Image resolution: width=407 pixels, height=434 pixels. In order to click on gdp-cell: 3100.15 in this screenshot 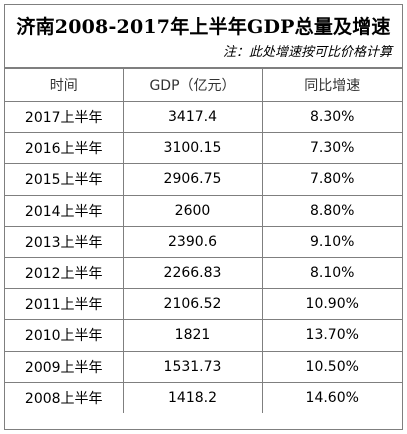, I will do `click(192, 148)`.